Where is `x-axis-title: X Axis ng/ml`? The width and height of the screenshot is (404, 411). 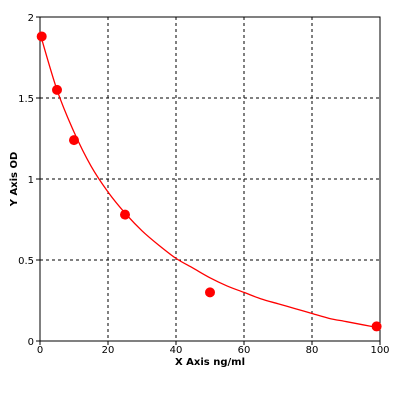
x-axis-title: X Axis ng/ml is located at coordinates (210, 362).